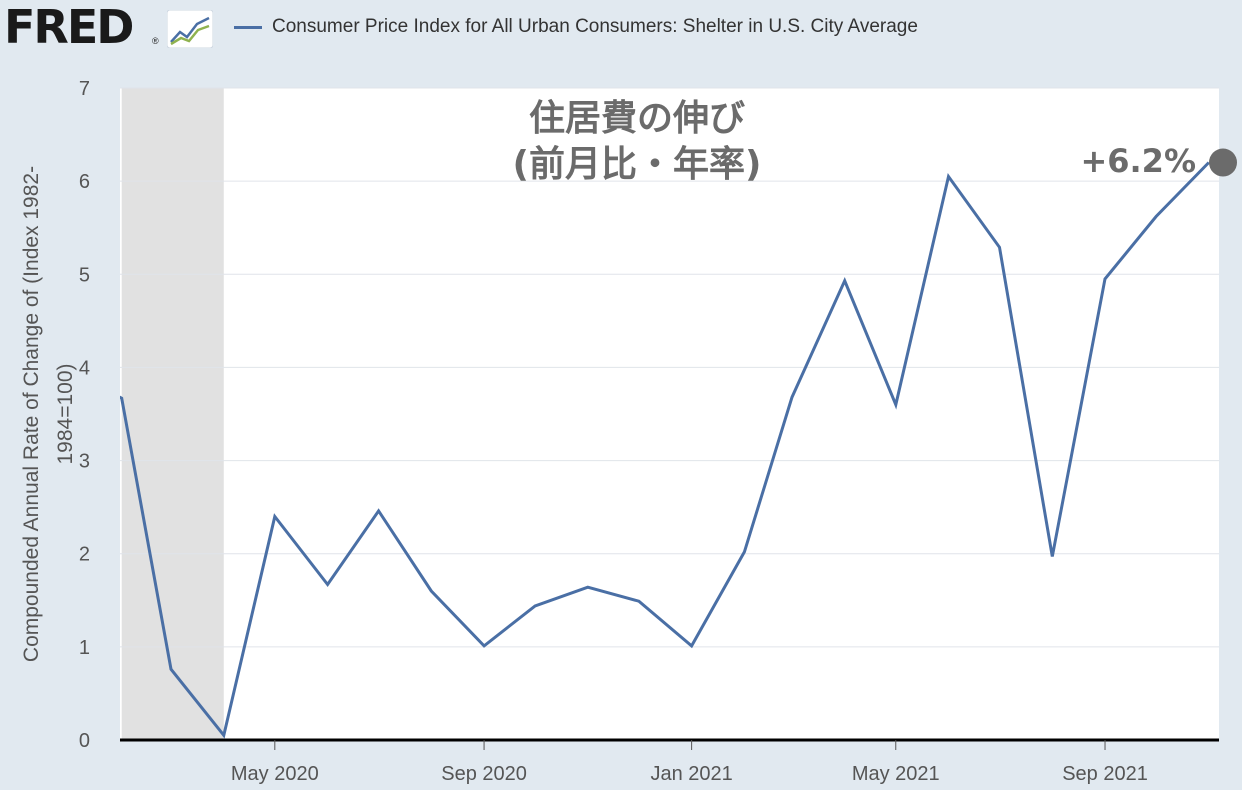 This screenshot has height=790, width=1242. Describe the element at coordinates (275, 774) in the screenshot. I see `x-tick-label: May 2020` at that location.